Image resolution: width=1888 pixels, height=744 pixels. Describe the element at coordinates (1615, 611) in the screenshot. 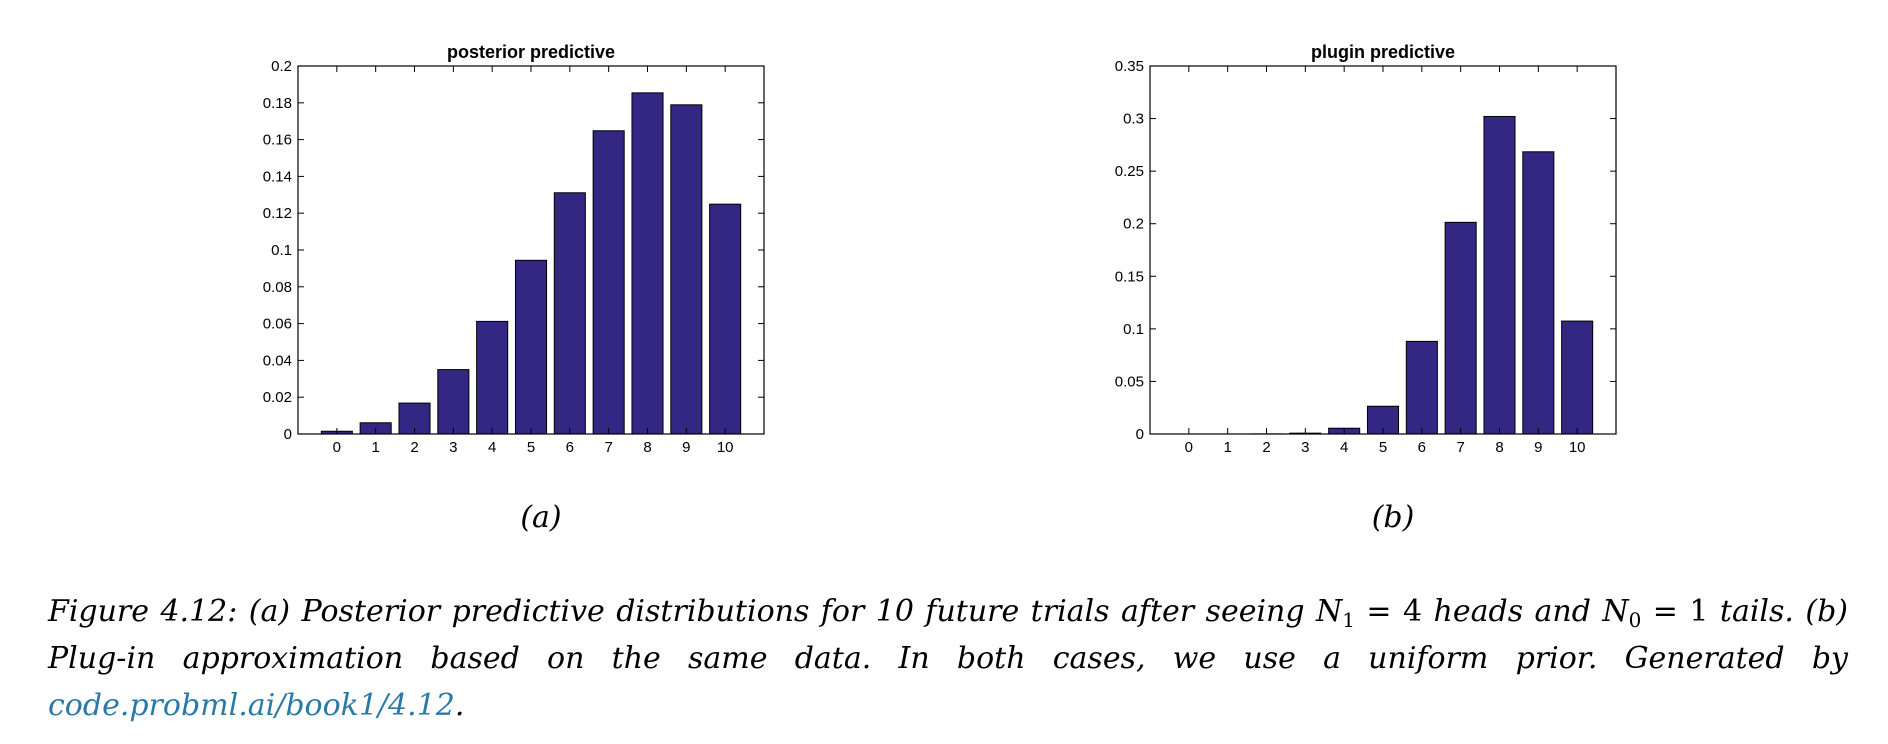

I see `caption-n0-var: N` at that location.